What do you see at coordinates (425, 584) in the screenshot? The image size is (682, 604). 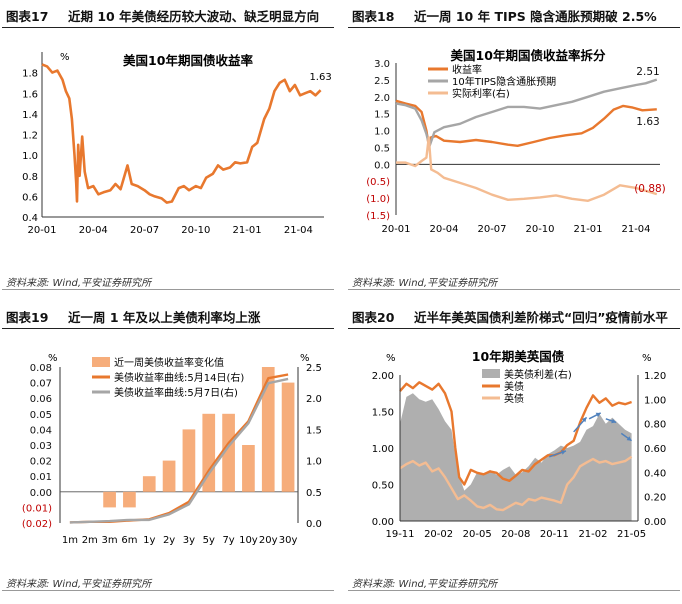 I see `fig20-source: 资料来源: Wind,平安证券研究所` at bounding box center [425, 584].